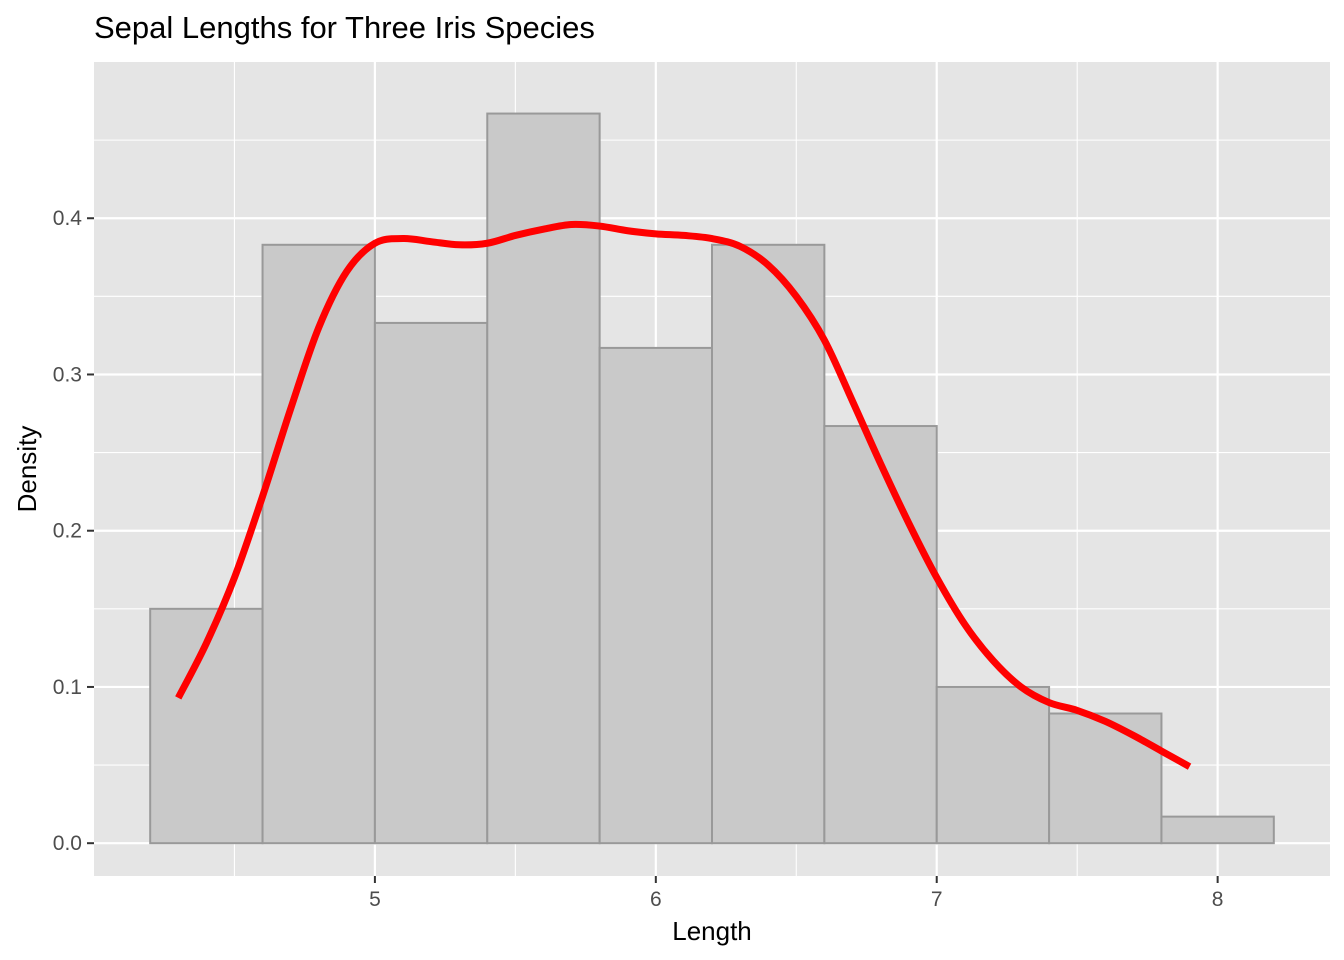 The width and height of the screenshot is (1344, 960). I want to click on y-axis-label: Density, so click(27, 469).